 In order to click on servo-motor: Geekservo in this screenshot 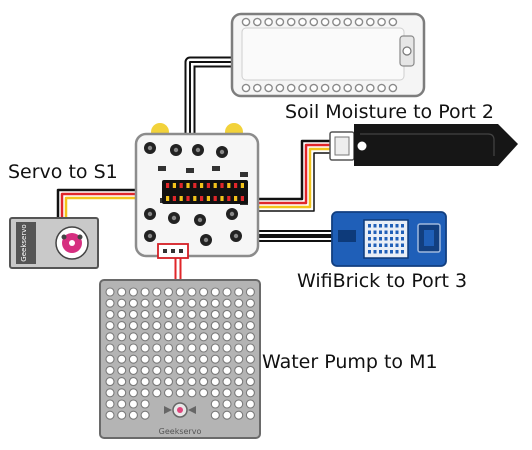, I will do `click(54, 243)`.